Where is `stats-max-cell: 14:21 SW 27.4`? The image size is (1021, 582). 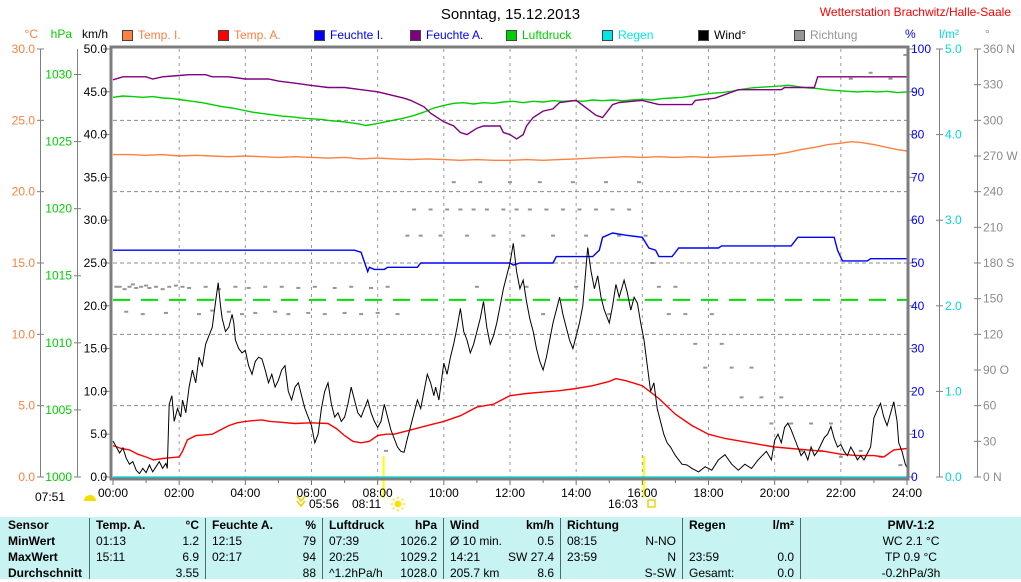
stats-max-cell: 14:21 SW 27.4 is located at coordinates (502, 558).